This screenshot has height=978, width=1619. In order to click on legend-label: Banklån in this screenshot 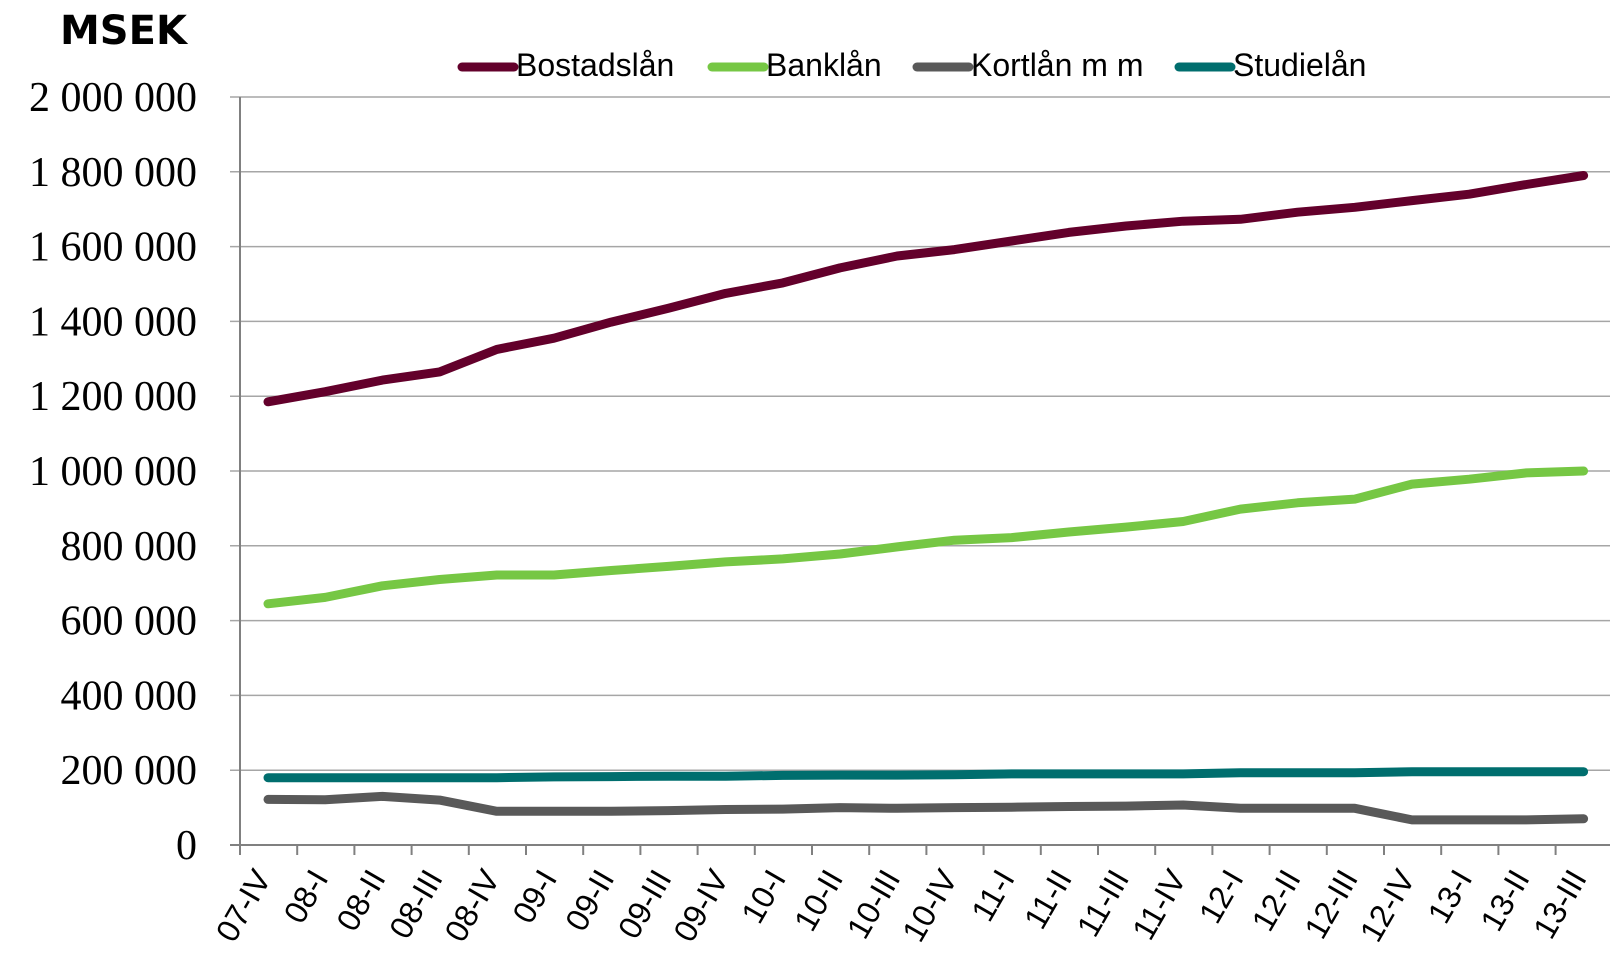, I will do `click(824, 65)`.